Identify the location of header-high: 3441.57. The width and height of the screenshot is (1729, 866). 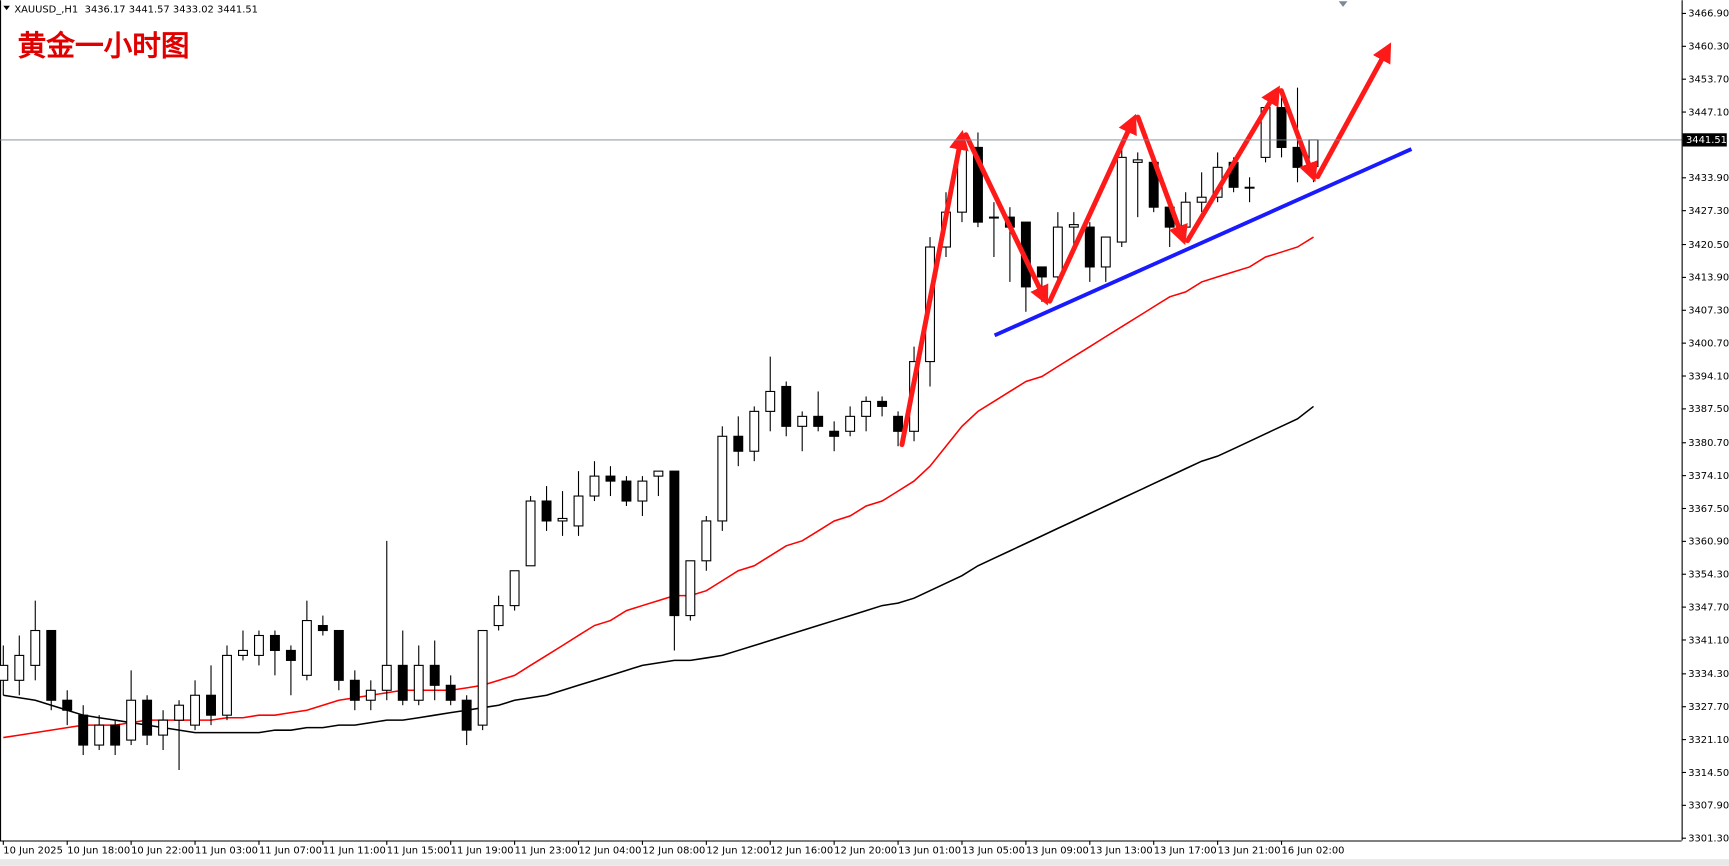
(149, 9).